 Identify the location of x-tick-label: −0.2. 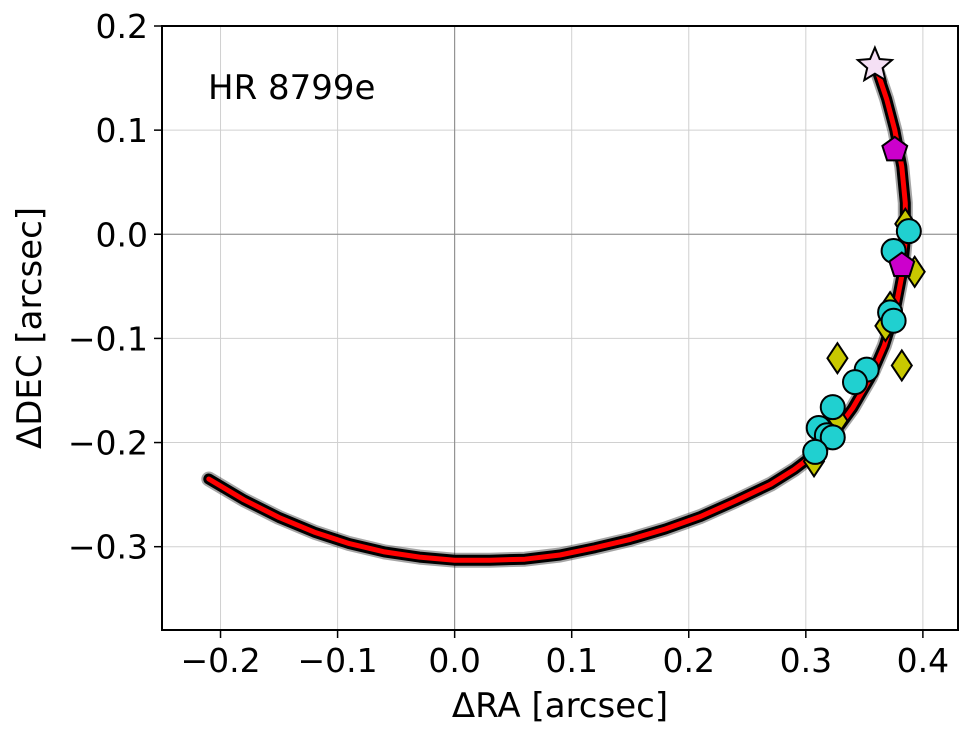
(220, 660).